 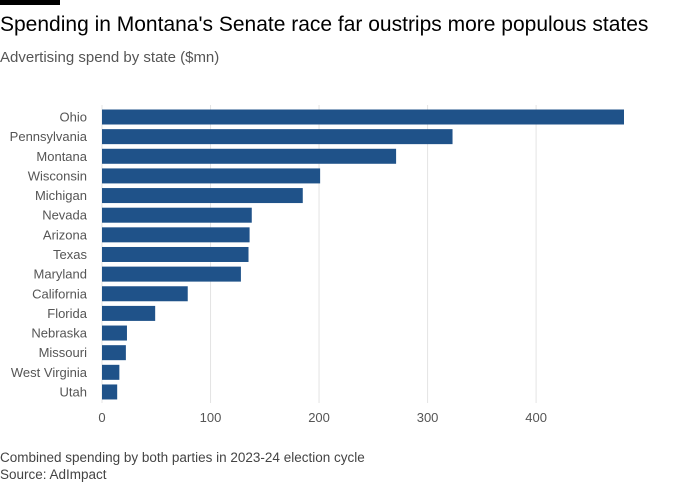 What do you see at coordinates (61, 156) in the screenshot?
I see `category-label: Montana` at bounding box center [61, 156].